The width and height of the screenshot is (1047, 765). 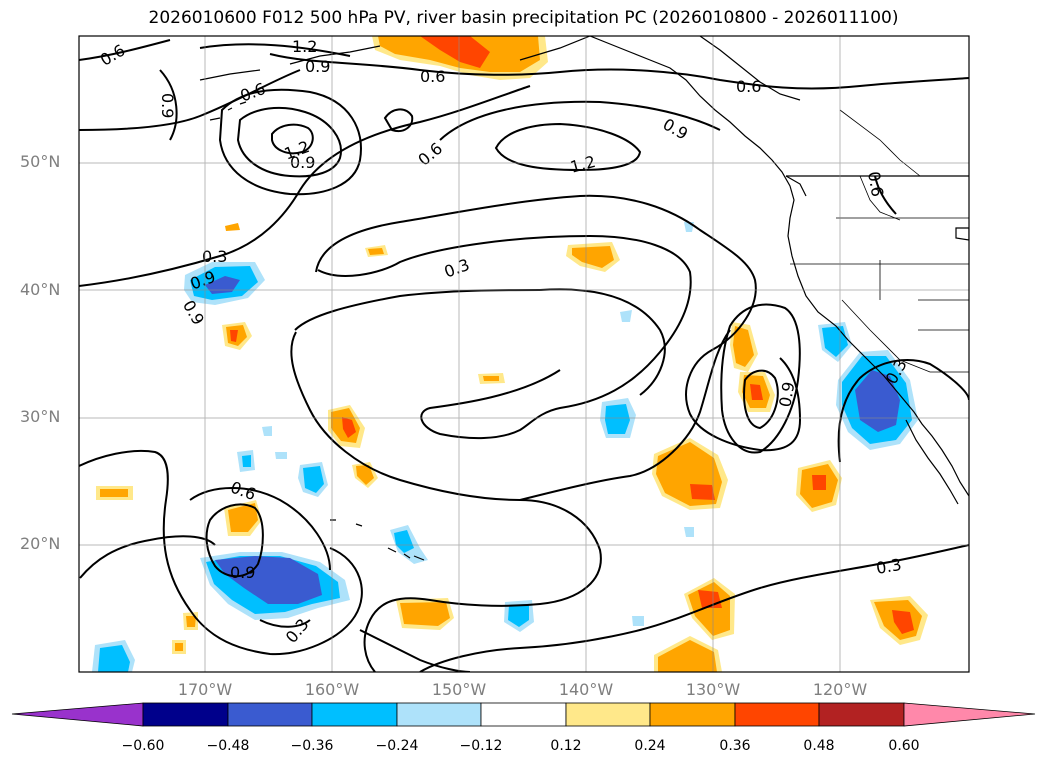 I want to click on colorbar-tick-label: 0.24, so click(x=650, y=746).